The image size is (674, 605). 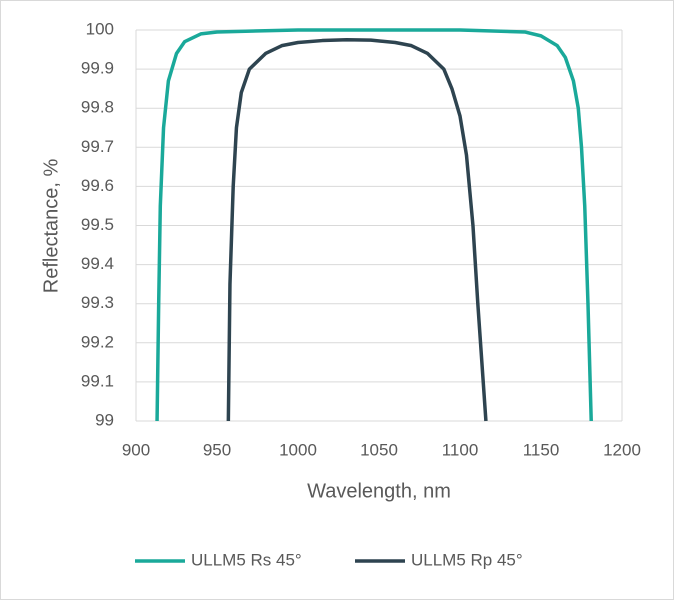 I want to click on x-tick-label: 1100, so click(x=460, y=449).